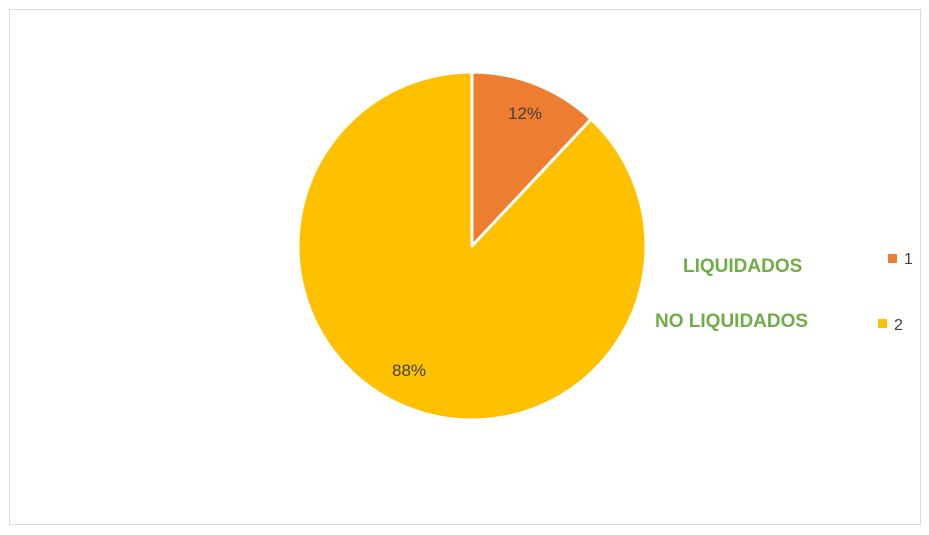 The image size is (929, 535). What do you see at coordinates (731, 321) in the screenshot?
I see `annotation-no-liquidados: NO LIQUIDADOS` at bounding box center [731, 321].